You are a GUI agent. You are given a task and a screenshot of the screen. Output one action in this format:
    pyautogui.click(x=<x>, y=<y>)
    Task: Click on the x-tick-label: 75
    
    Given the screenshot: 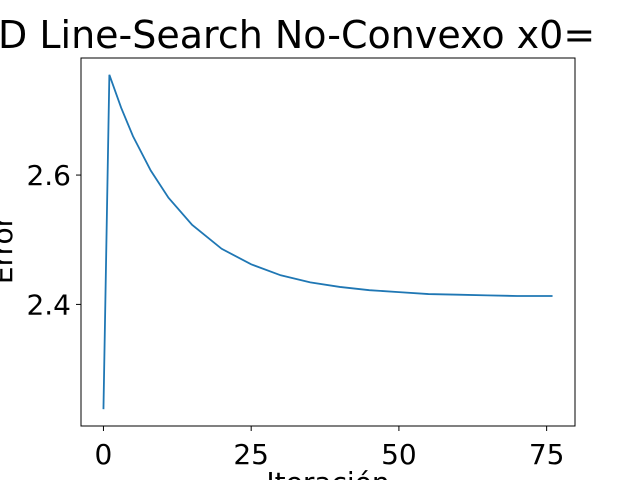 What is the action you would take?
    pyautogui.click(x=547, y=454)
    